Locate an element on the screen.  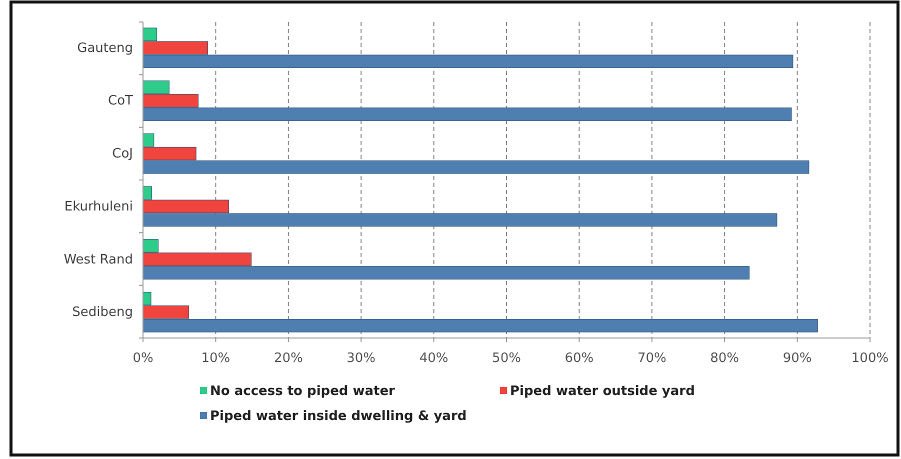
x-tick-label: 50% is located at coordinates (506, 358).